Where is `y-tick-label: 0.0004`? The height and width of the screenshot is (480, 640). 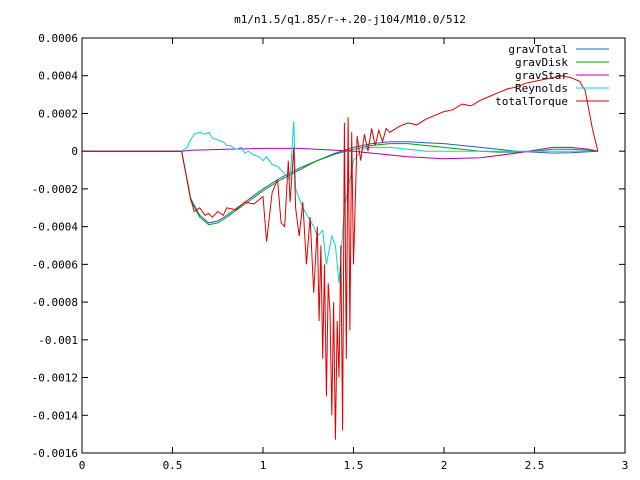 y-tick-label: 0.0004 is located at coordinates (58, 76).